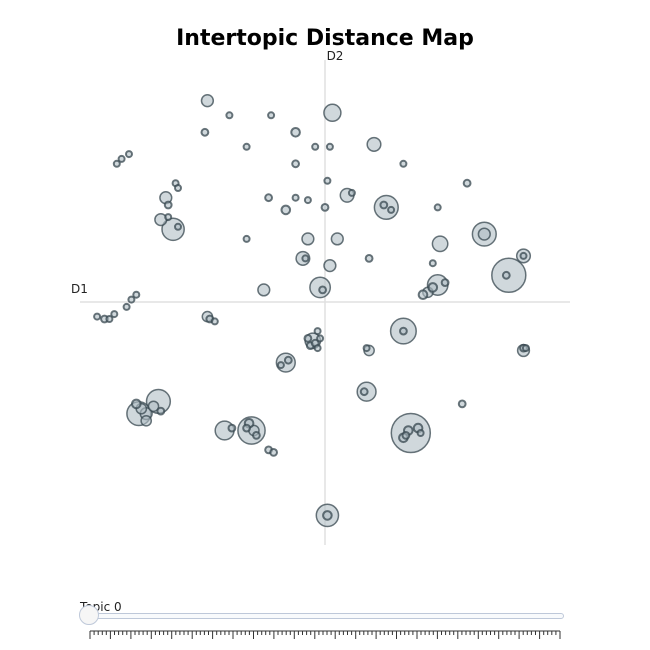 The width and height of the screenshot is (650, 650). Describe the element at coordinates (89, 615) in the screenshot. I see `topic-slider-handle` at that location.